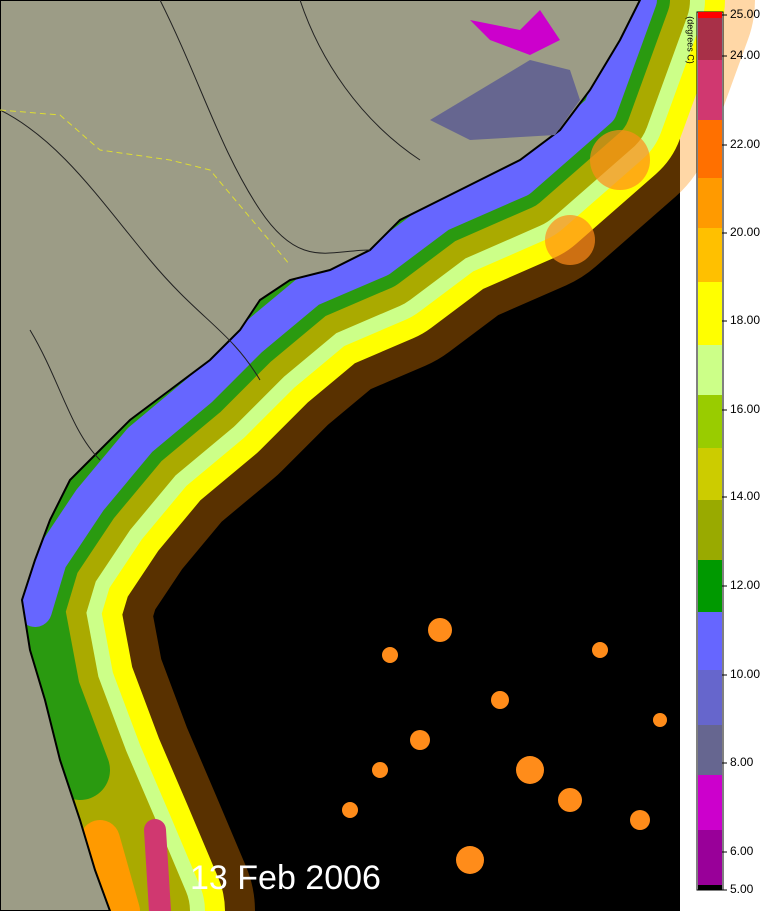  What do you see at coordinates (745, 674) in the screenshot?
I see `colorbar-tick-label: 10.00` at bounding box center [745, 674].